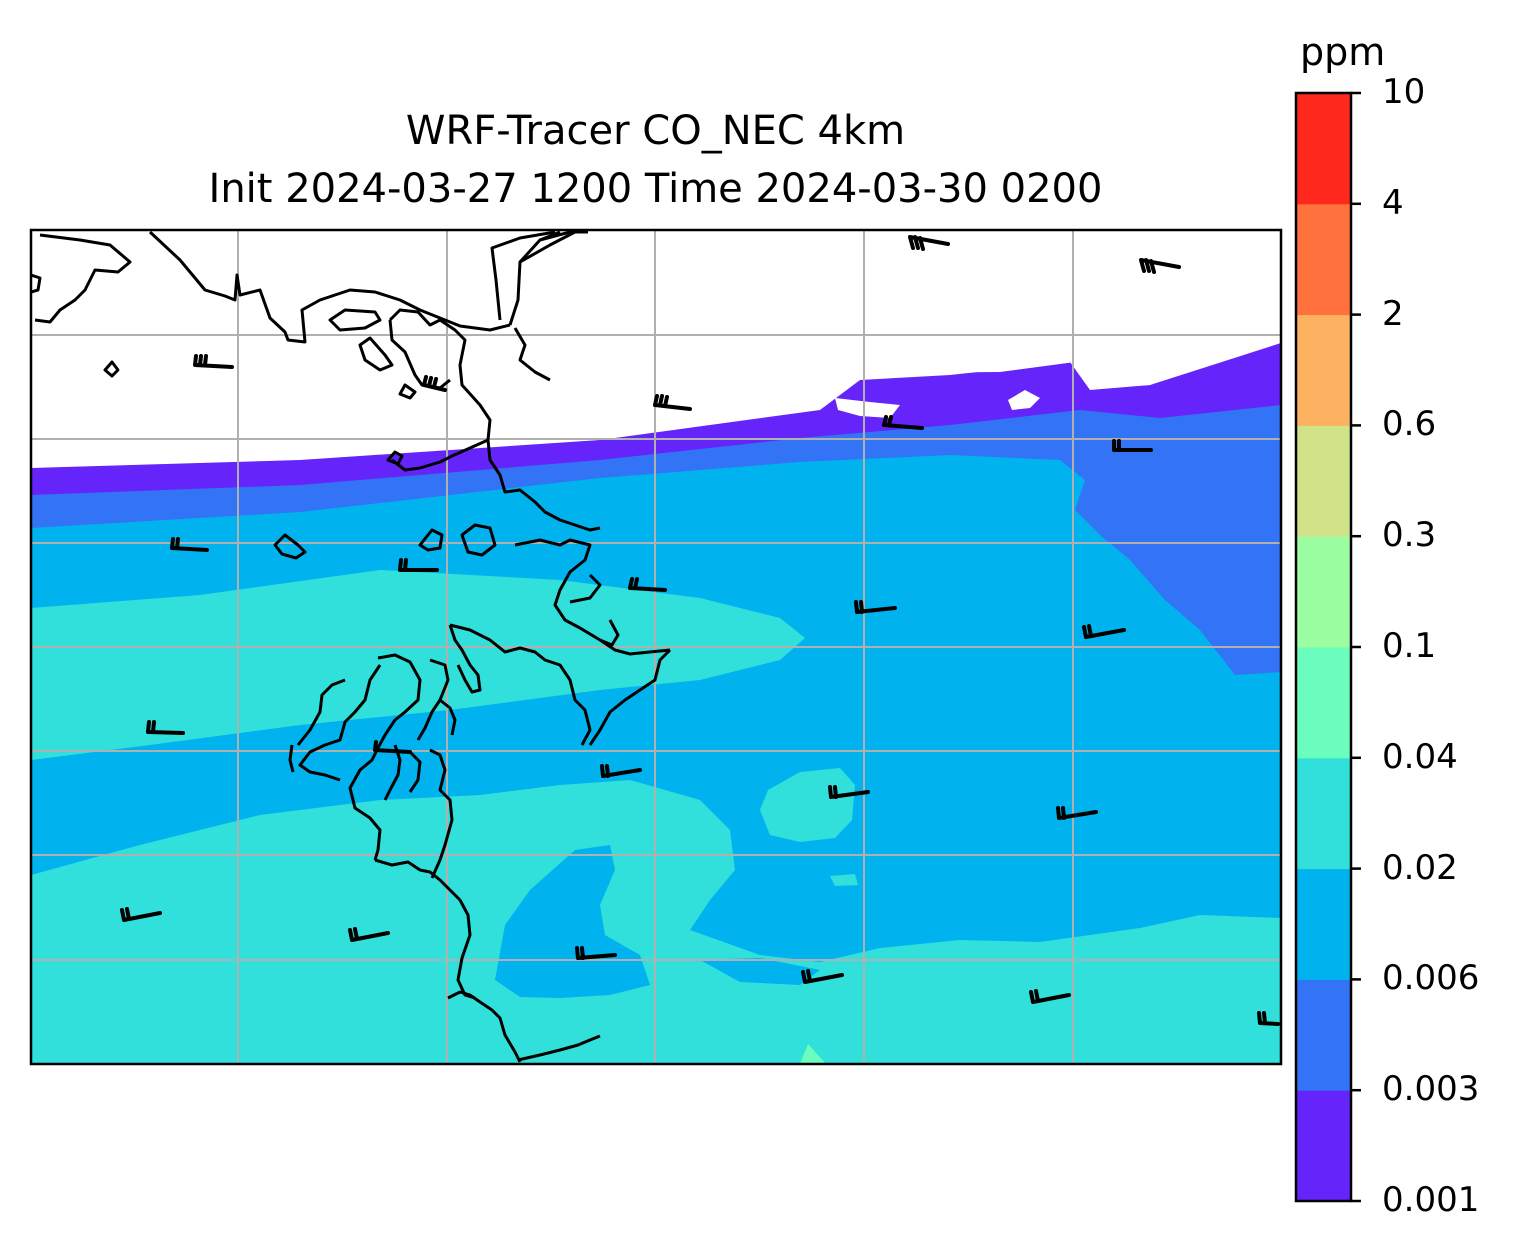  Describe the element at coordinates (1323, 1035) in the screenshot. I see `colorbar-band-0.003` at that location.